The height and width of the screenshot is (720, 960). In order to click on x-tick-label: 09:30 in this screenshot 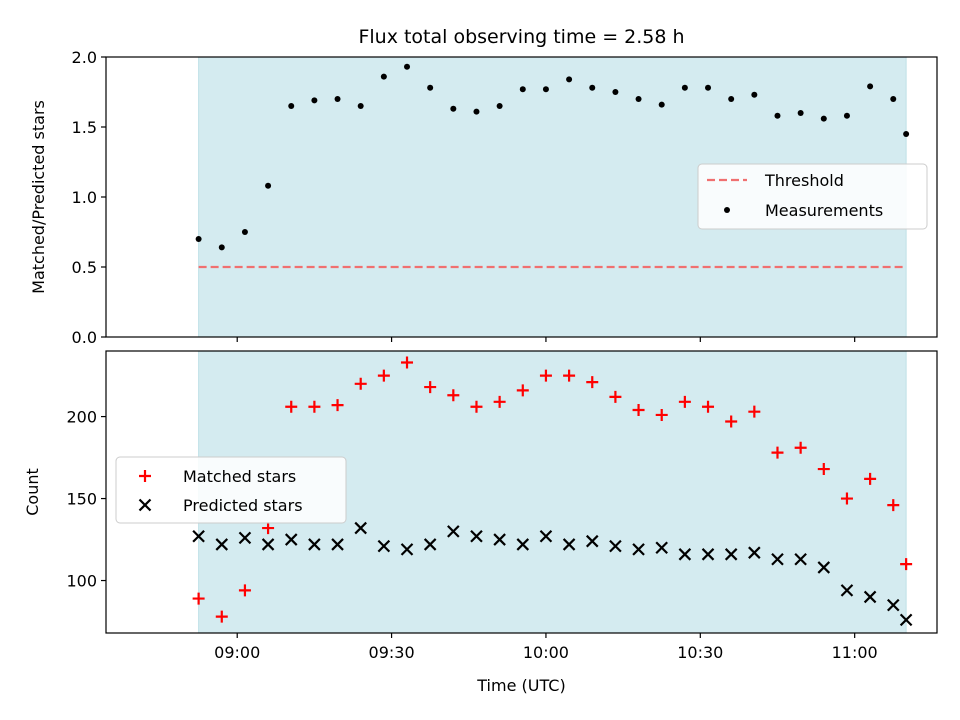, I will do `click(392, 652)`.